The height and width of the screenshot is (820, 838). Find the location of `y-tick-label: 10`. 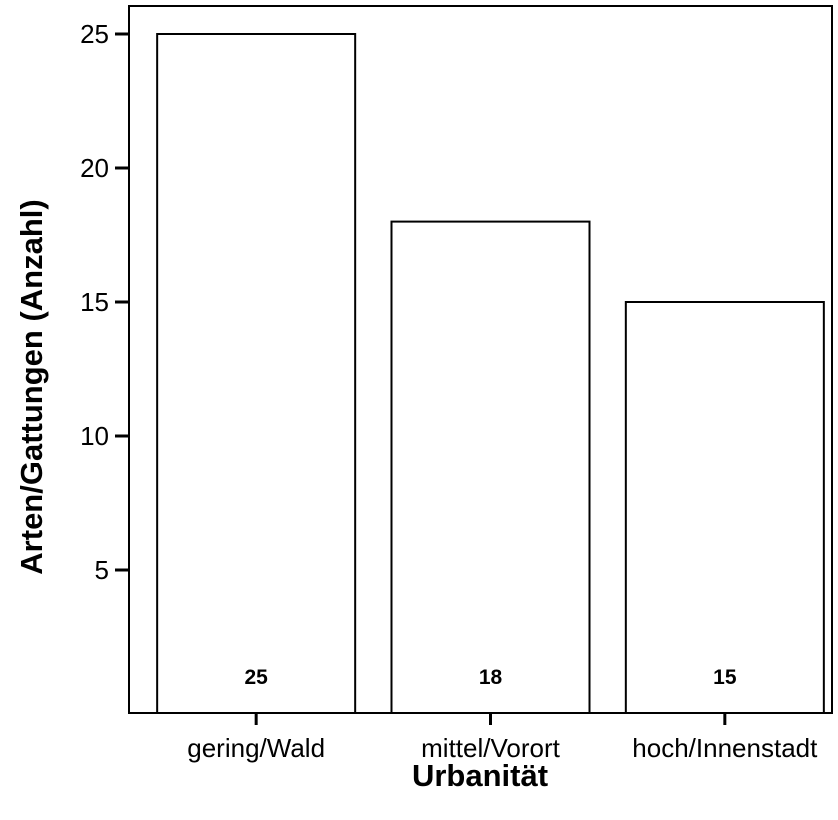

y-tick-label: 10 is located at coordinates (94, 436).